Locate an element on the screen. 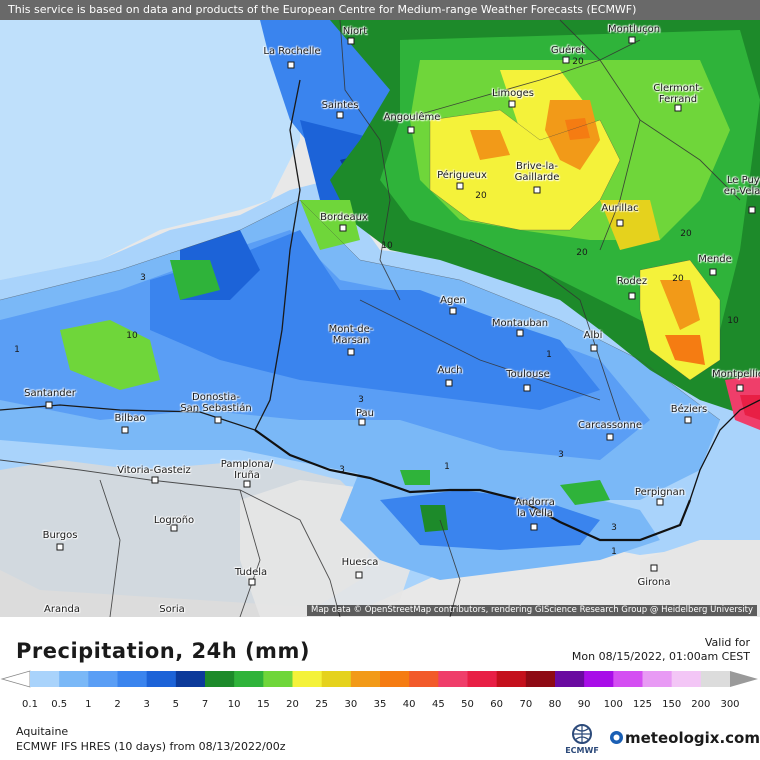 The width and height of the screenshot is (760, 760). city-label: Burgos is located at coordinates (60, 535).